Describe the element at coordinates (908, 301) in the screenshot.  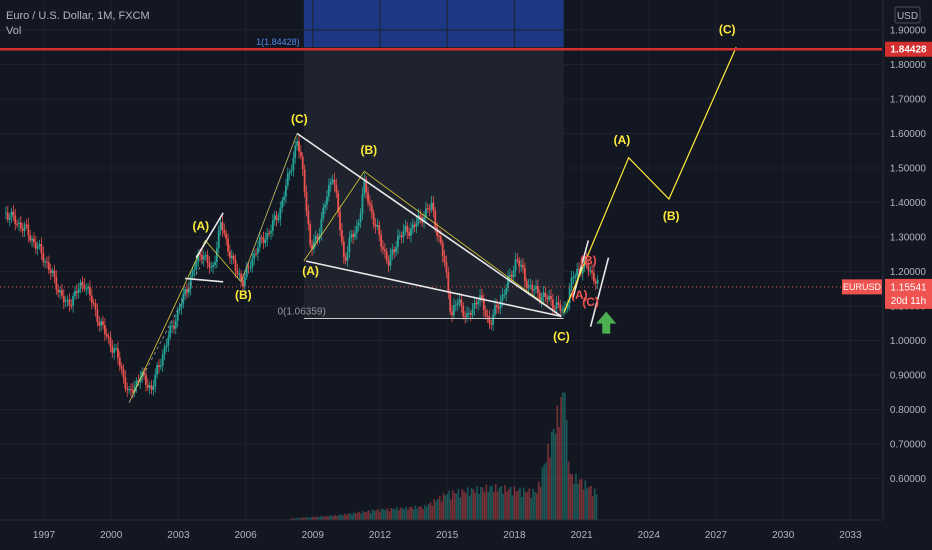
I see `svg-text: 20d 11h` at that location.